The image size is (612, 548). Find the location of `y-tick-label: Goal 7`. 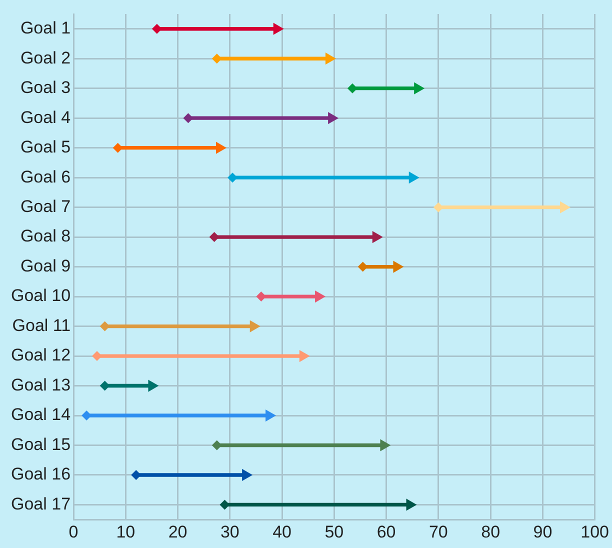

y-tick-label: Goal 7 is located at coordinates (45, 206).